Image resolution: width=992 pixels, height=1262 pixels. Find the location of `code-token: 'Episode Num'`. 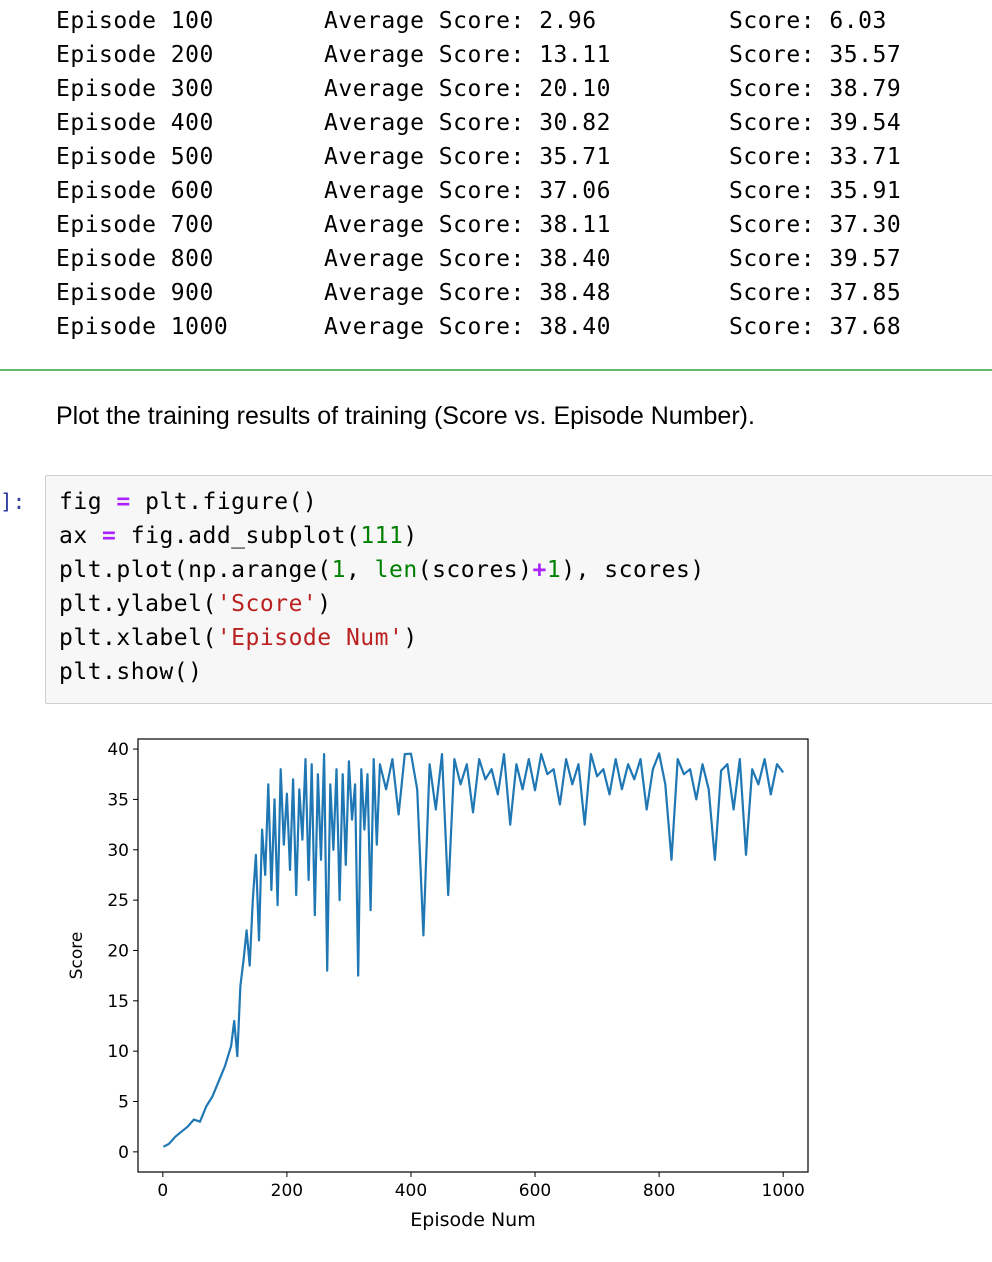

code-token: 'Episode Num' is located at coordinates (310, 638).